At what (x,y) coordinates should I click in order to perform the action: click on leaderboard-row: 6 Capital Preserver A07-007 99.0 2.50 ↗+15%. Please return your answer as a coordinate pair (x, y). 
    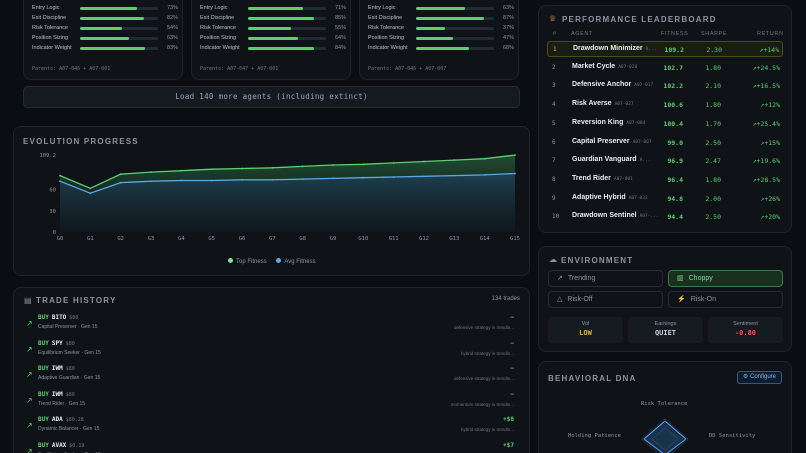
    Looking at the image, I should click on (665, 143).